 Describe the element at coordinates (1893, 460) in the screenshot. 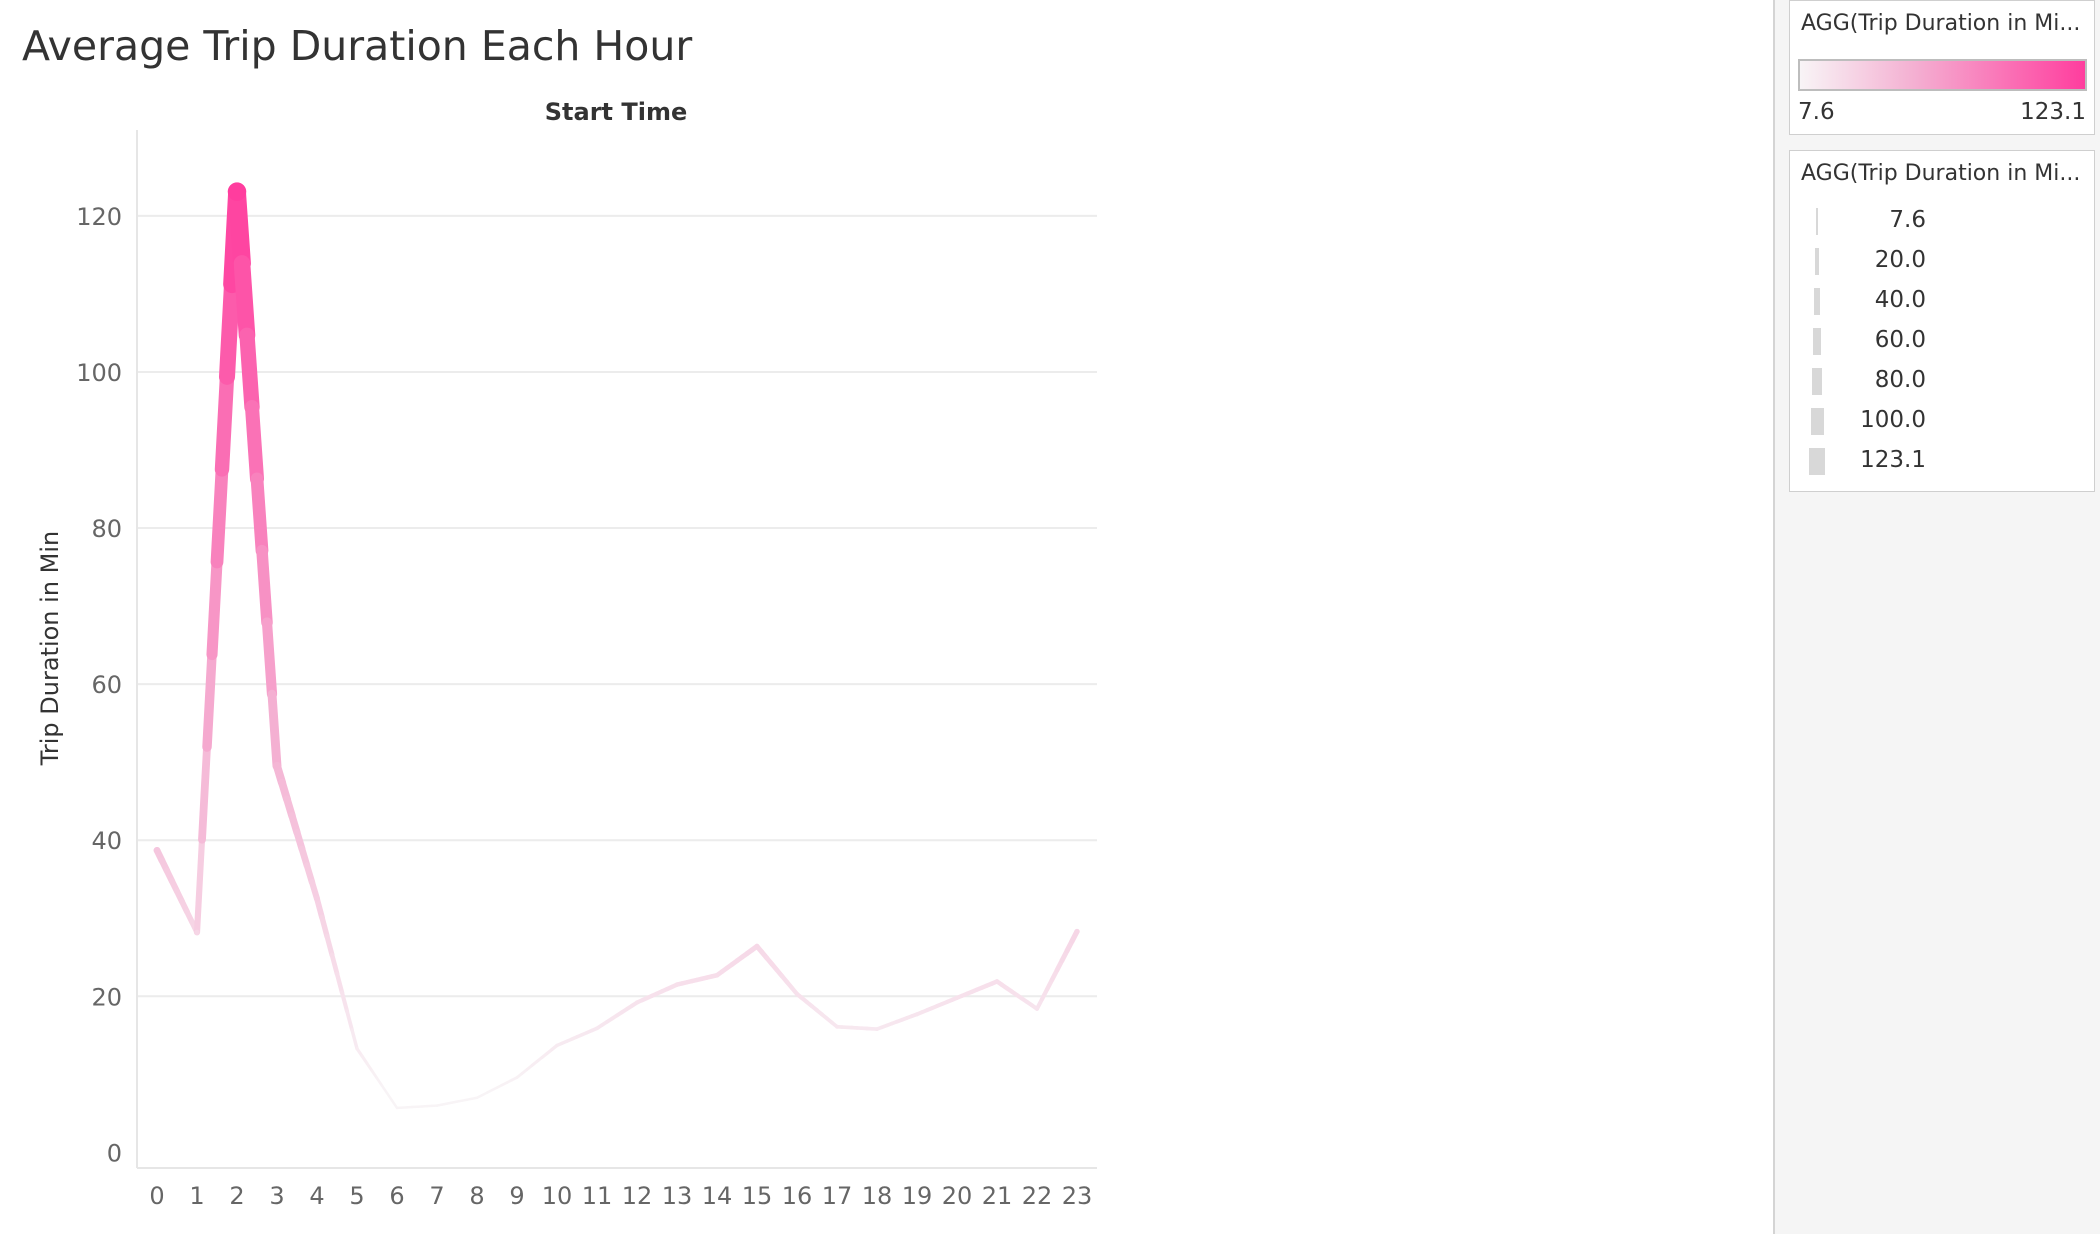

I see `size-legend-label: 123.1` at that location.